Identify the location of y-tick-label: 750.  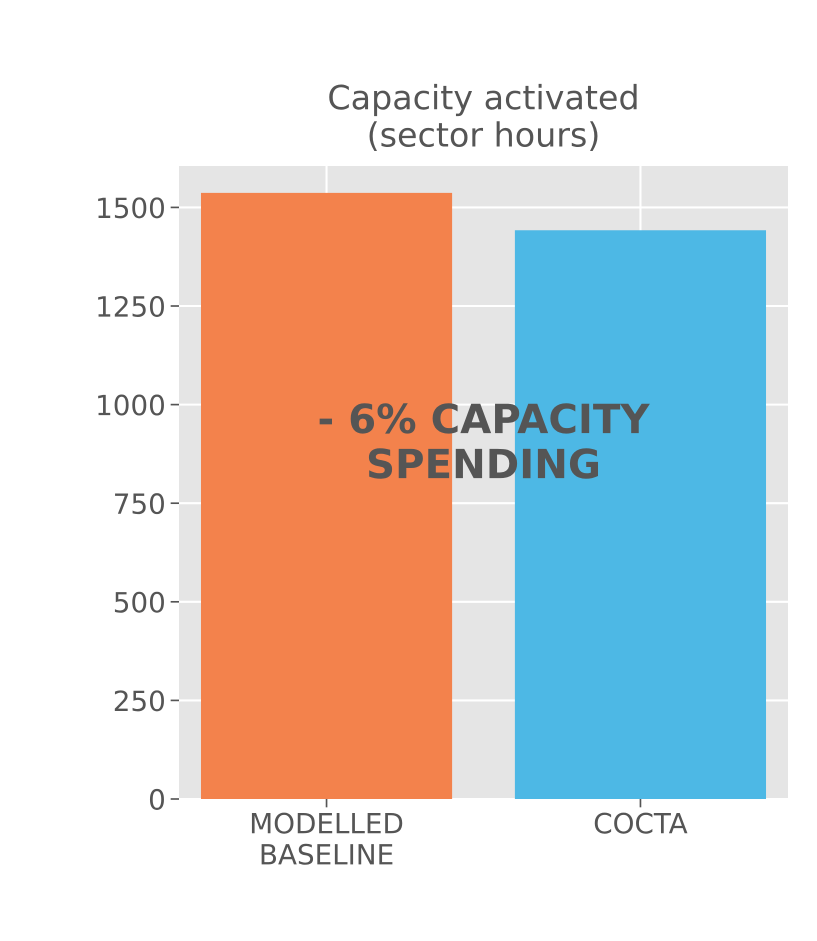
(139, 503).